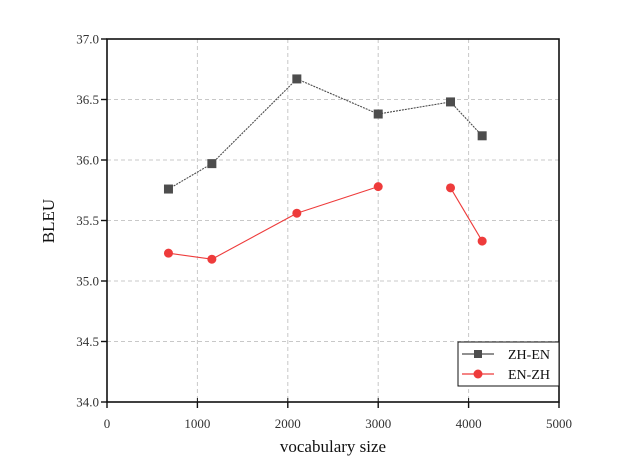 The height and width of the screenshot is (468, 640). What do you see at coordinates (87, 39) in the screenshot?
I see `y-tick-label: 37.0` at bounding box center [87, 39].